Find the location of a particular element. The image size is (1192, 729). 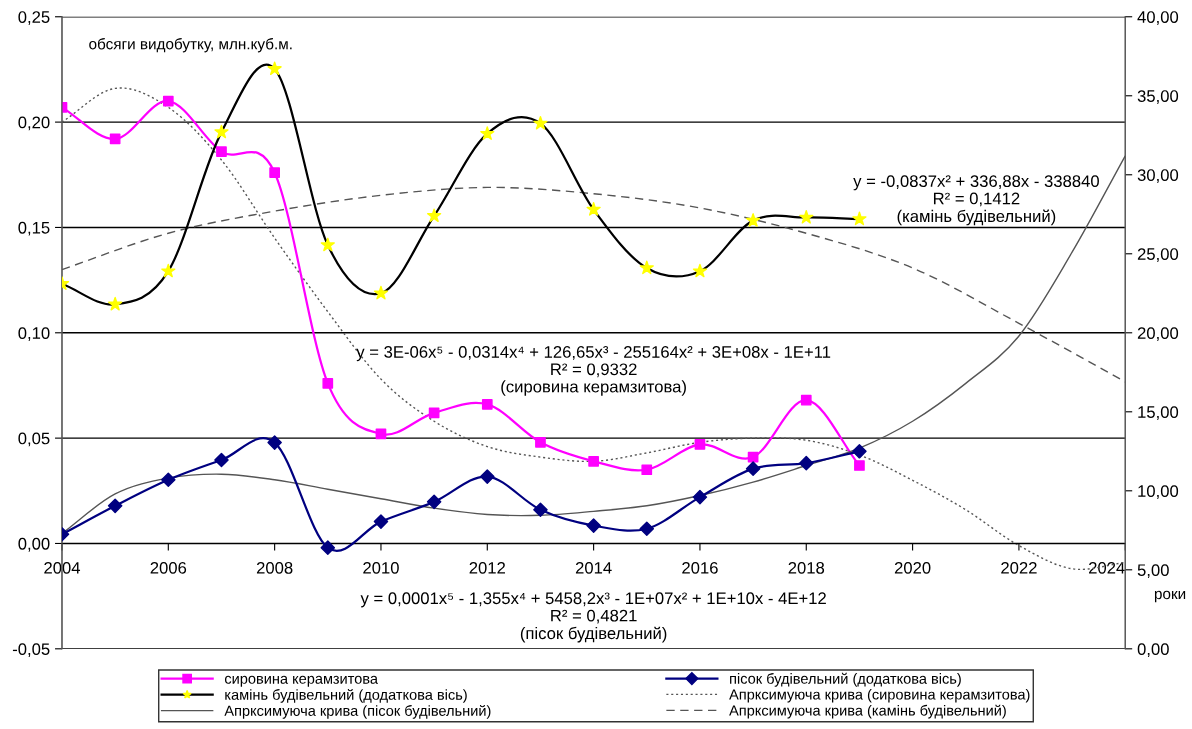

y2-tick-label: 25,00 is located at coordinates (1158, 255).